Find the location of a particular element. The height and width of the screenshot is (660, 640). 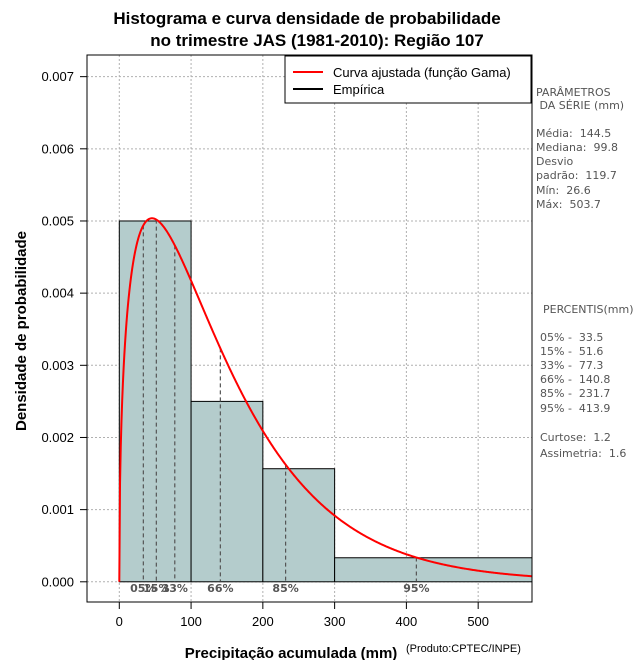

x-tick-label: 300 is located at coordinates (335, 621).